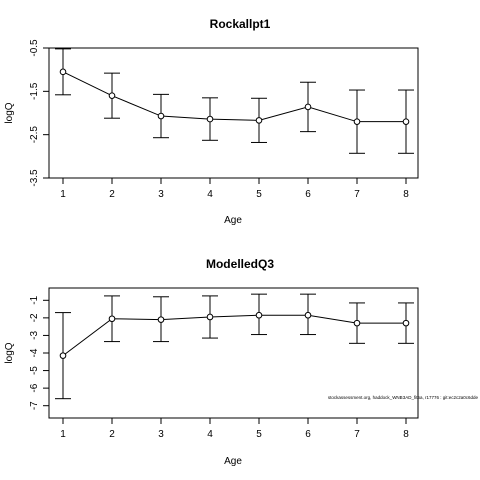 The image size is (480, 480). Describe the element at coordinates (34, 317) in the screenshot. I see `y-tick-label: -2` at that location.